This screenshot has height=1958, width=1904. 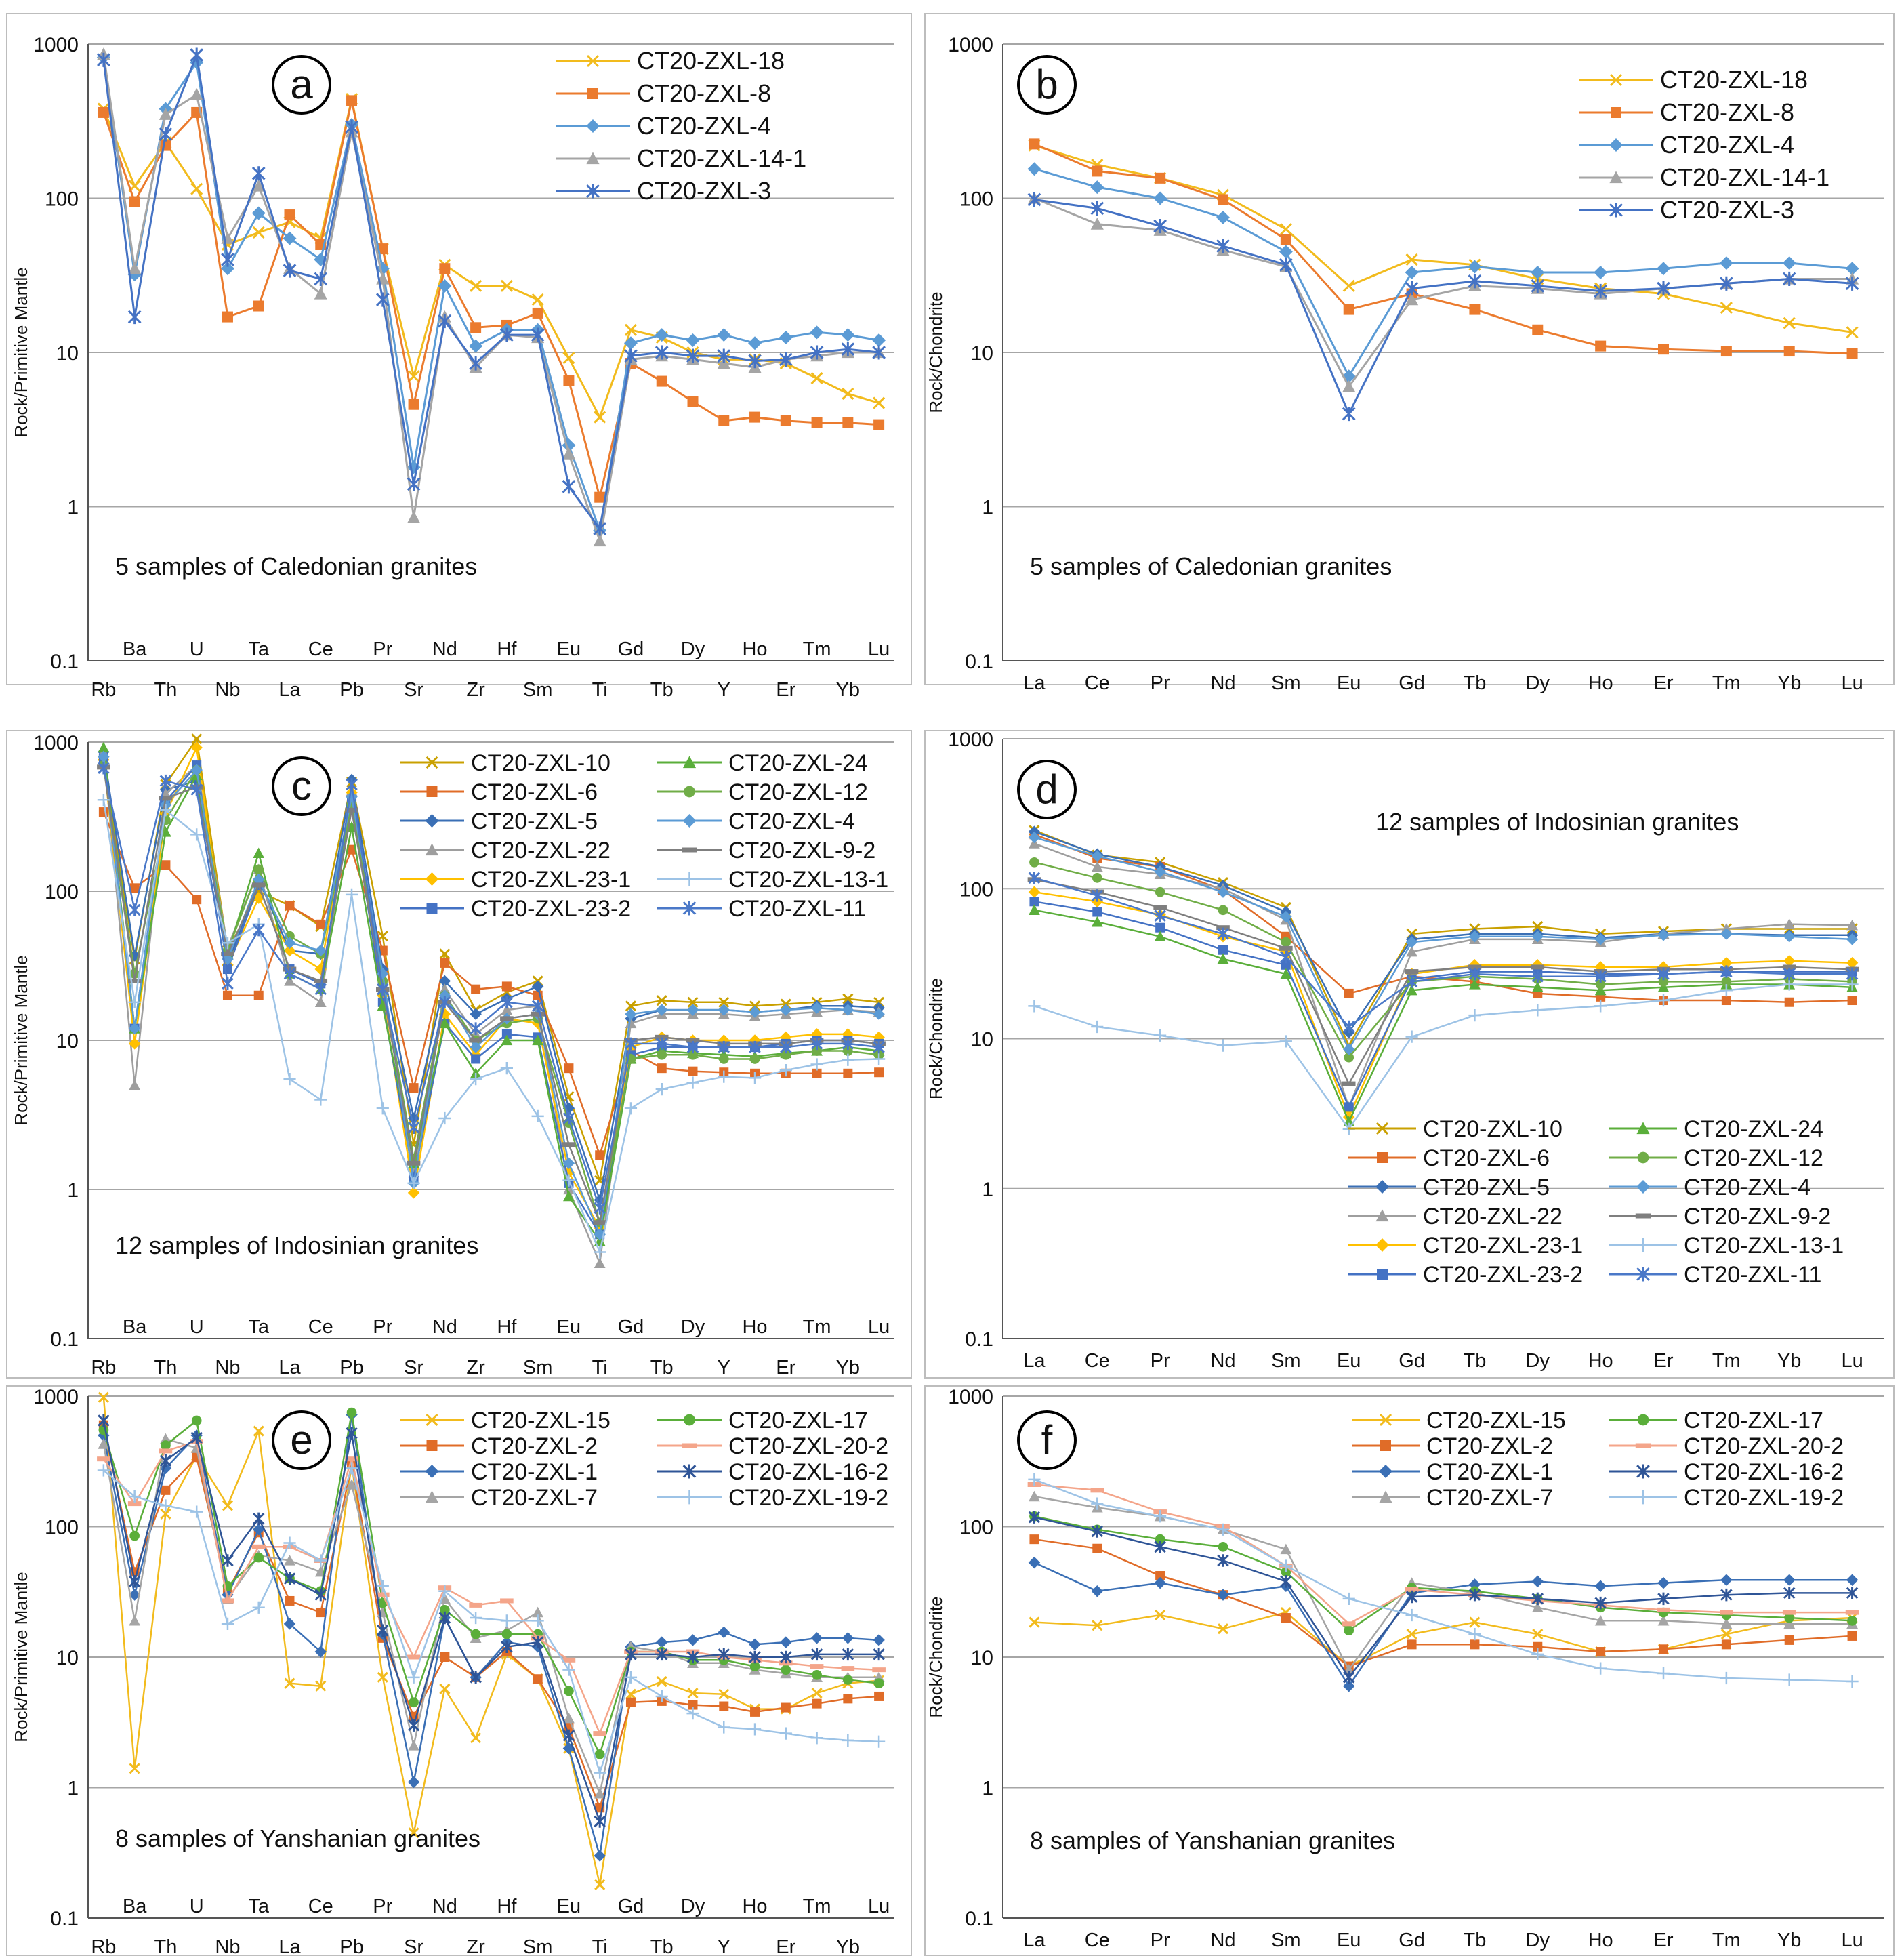 I want to click on y-tick-label: 1000, so click(x=56, y=1397).